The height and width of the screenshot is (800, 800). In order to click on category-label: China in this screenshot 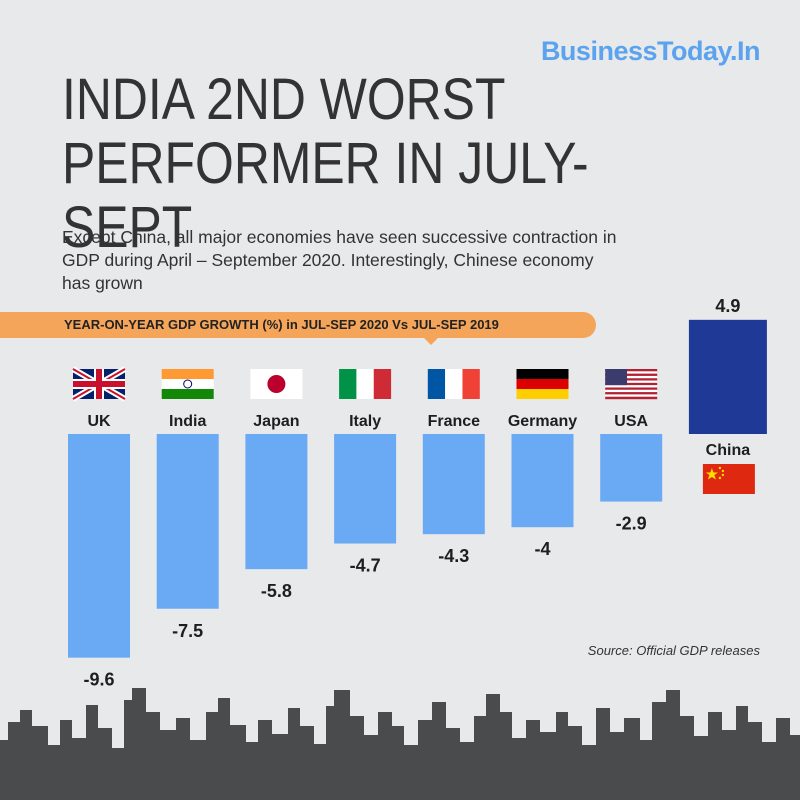, I will do `click(728, 450)`.